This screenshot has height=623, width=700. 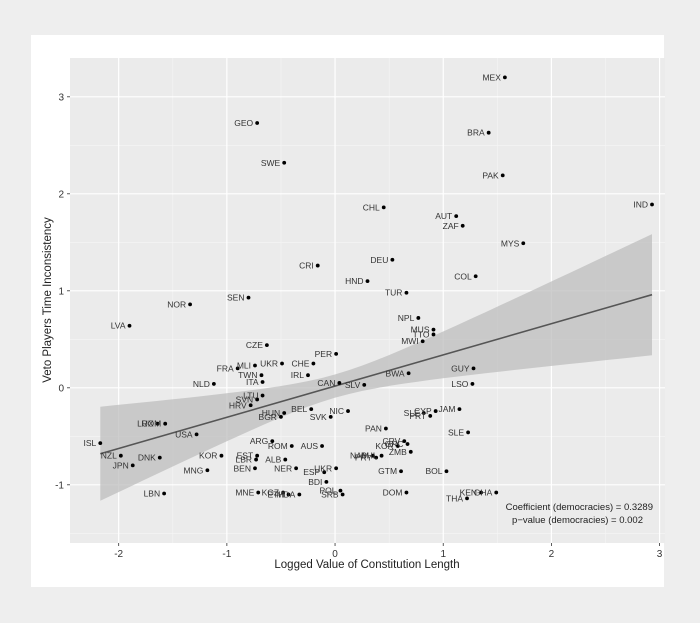 I want to click on point-label: MLI, so click(x=244, y=365).